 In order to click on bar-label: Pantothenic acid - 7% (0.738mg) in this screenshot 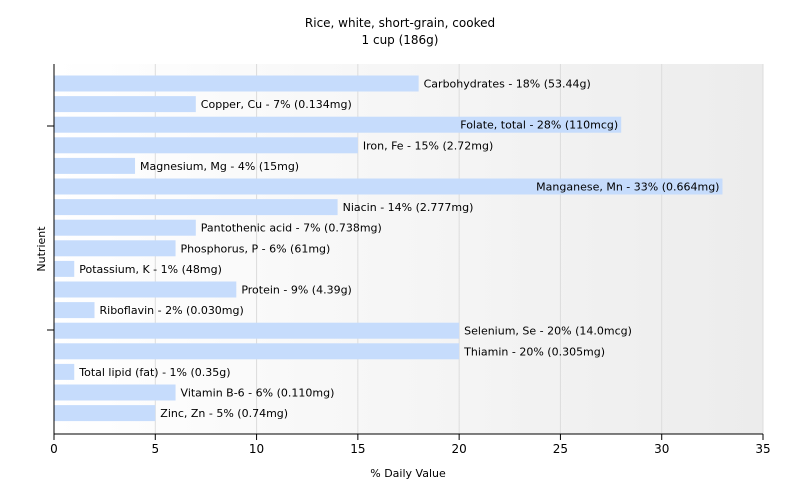, I will do `click(291, 228)`.